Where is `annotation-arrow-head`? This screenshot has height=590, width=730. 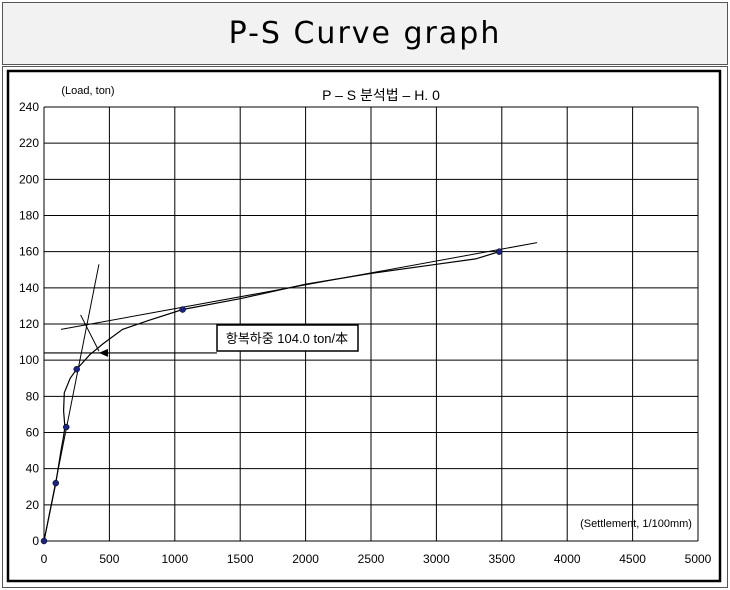
annotation-arrow-head is located at coordinates (103, 352).